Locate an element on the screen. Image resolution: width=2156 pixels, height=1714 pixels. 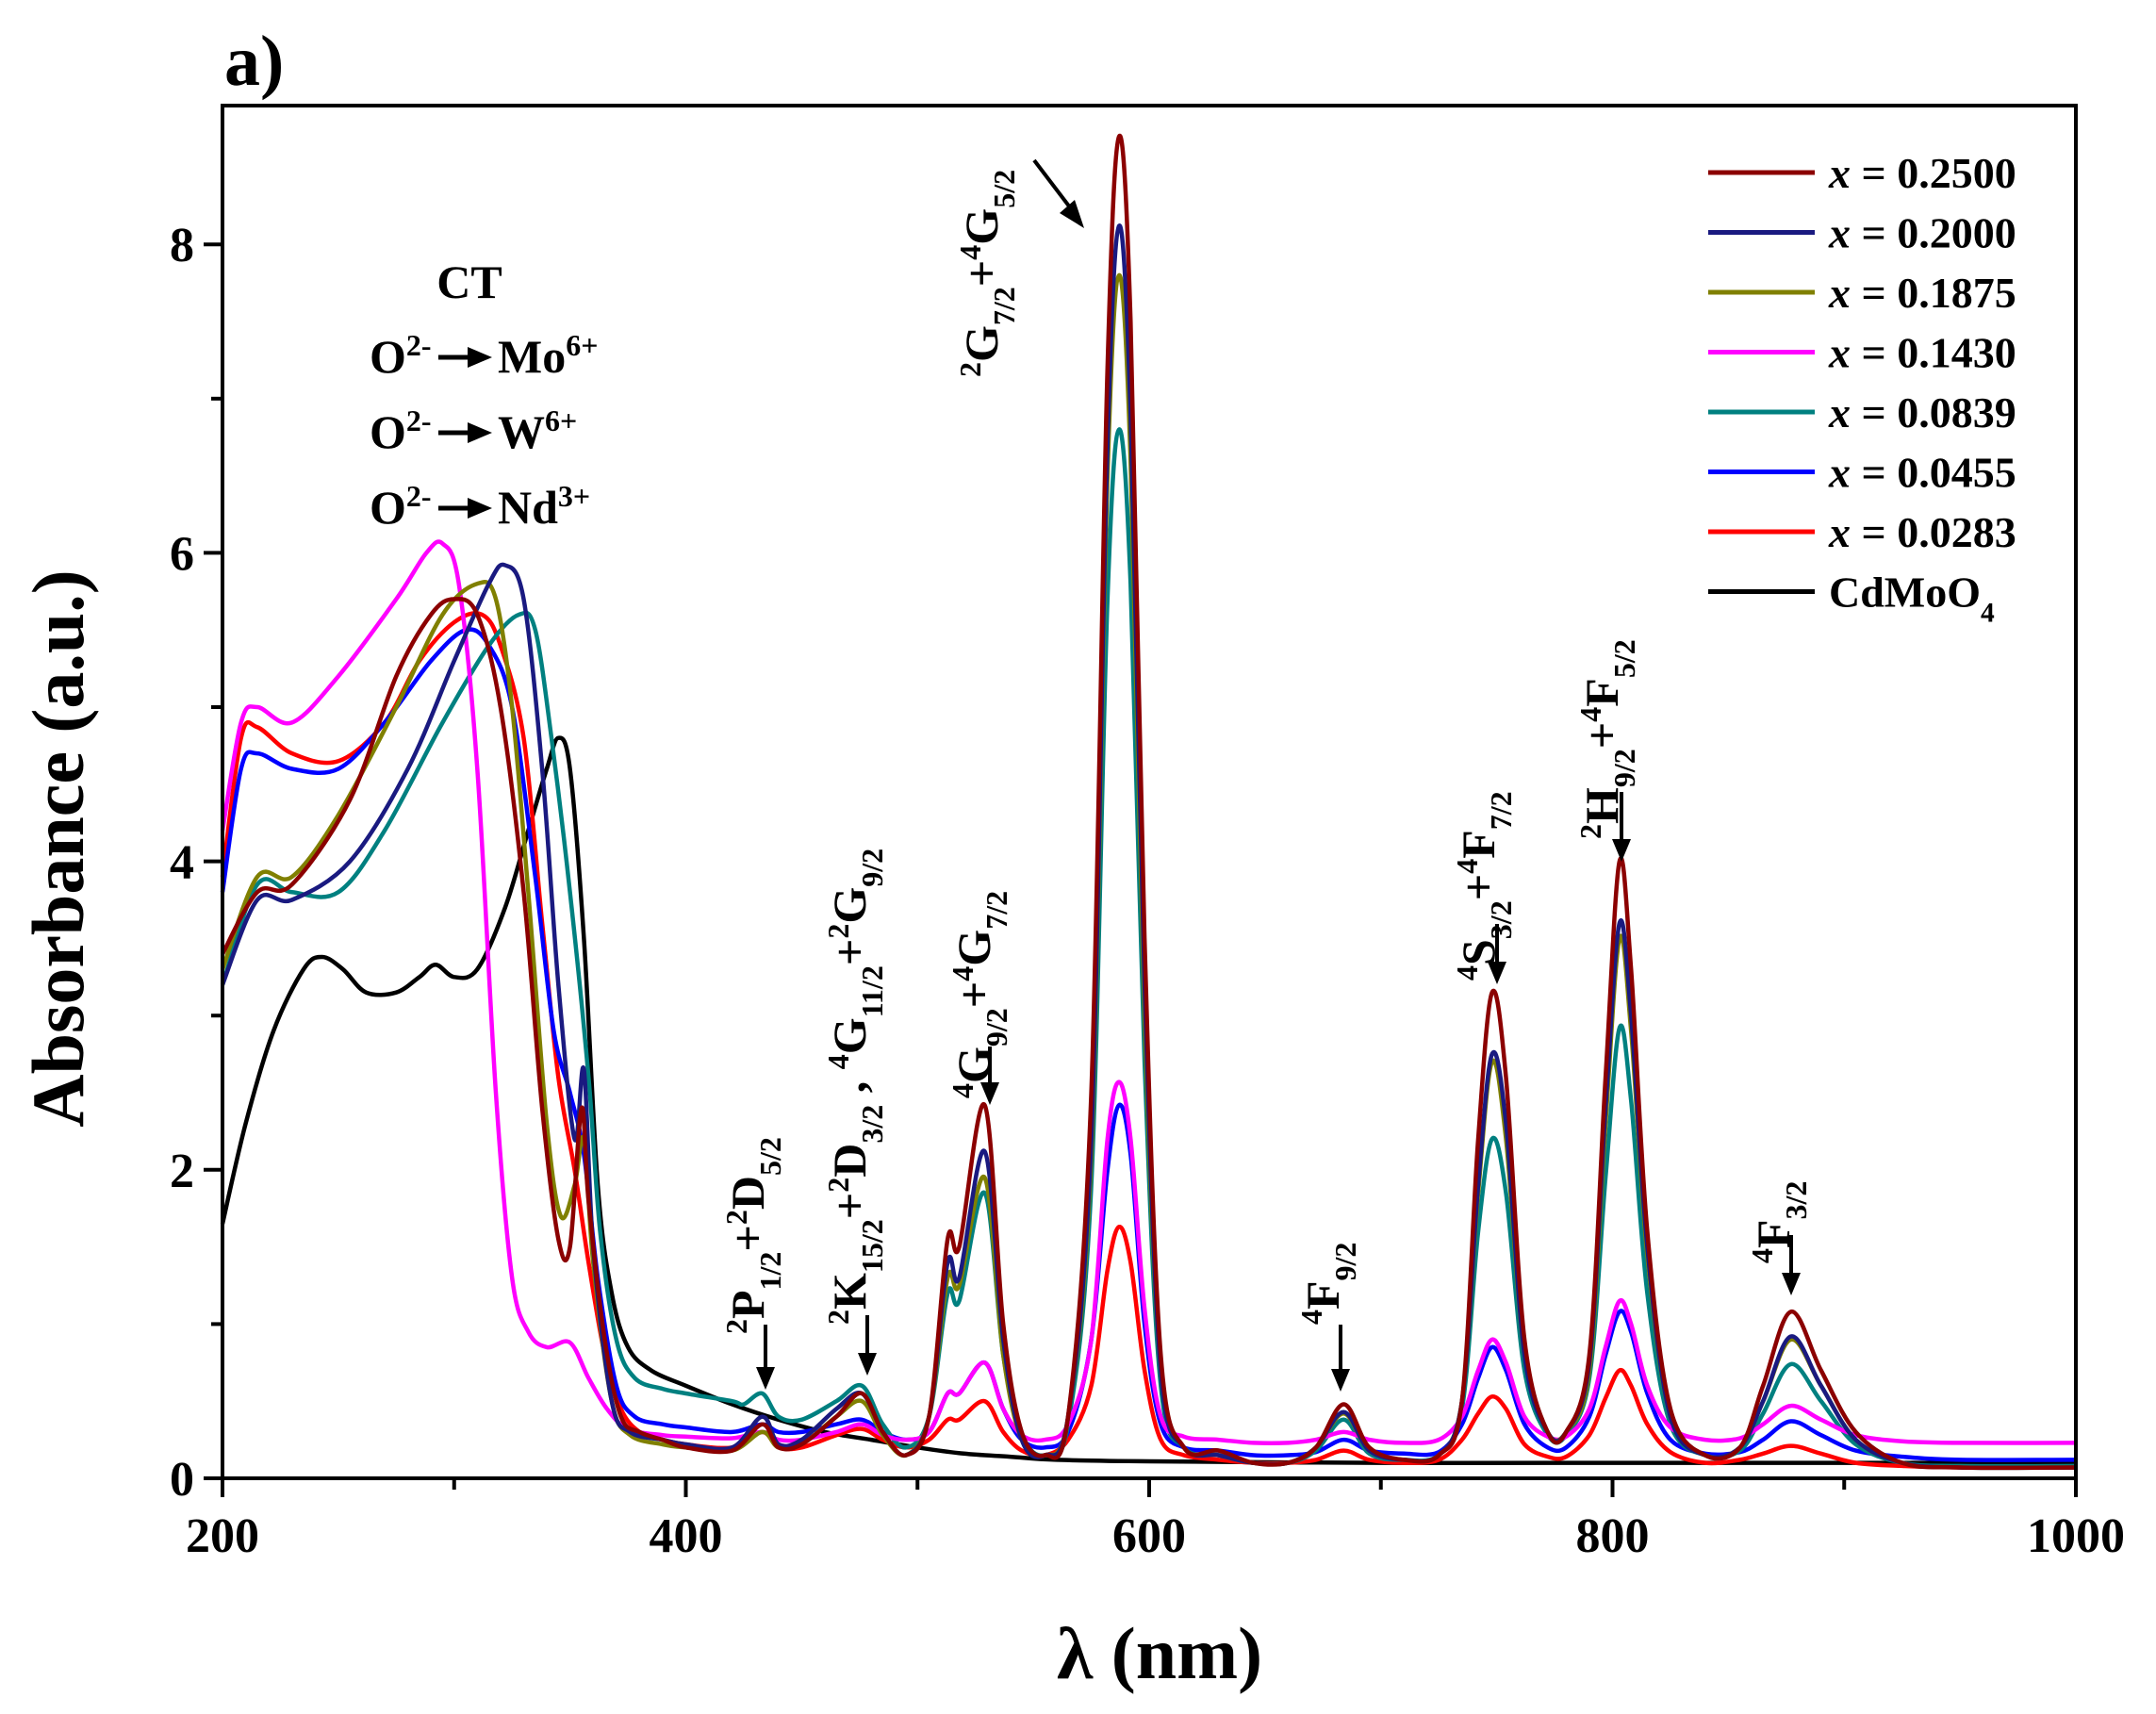
transition-label: 4S3/2+4F7/2 is located at coordinates (1484, 886).